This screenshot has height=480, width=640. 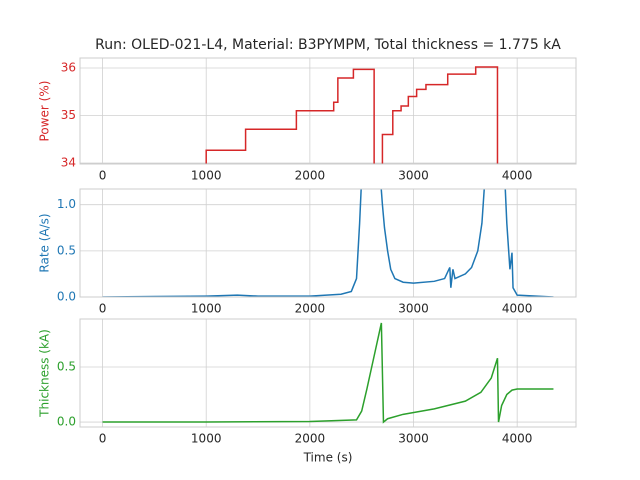 I want to click on x-axis-label: Time (s), so click(x=328, y=458).